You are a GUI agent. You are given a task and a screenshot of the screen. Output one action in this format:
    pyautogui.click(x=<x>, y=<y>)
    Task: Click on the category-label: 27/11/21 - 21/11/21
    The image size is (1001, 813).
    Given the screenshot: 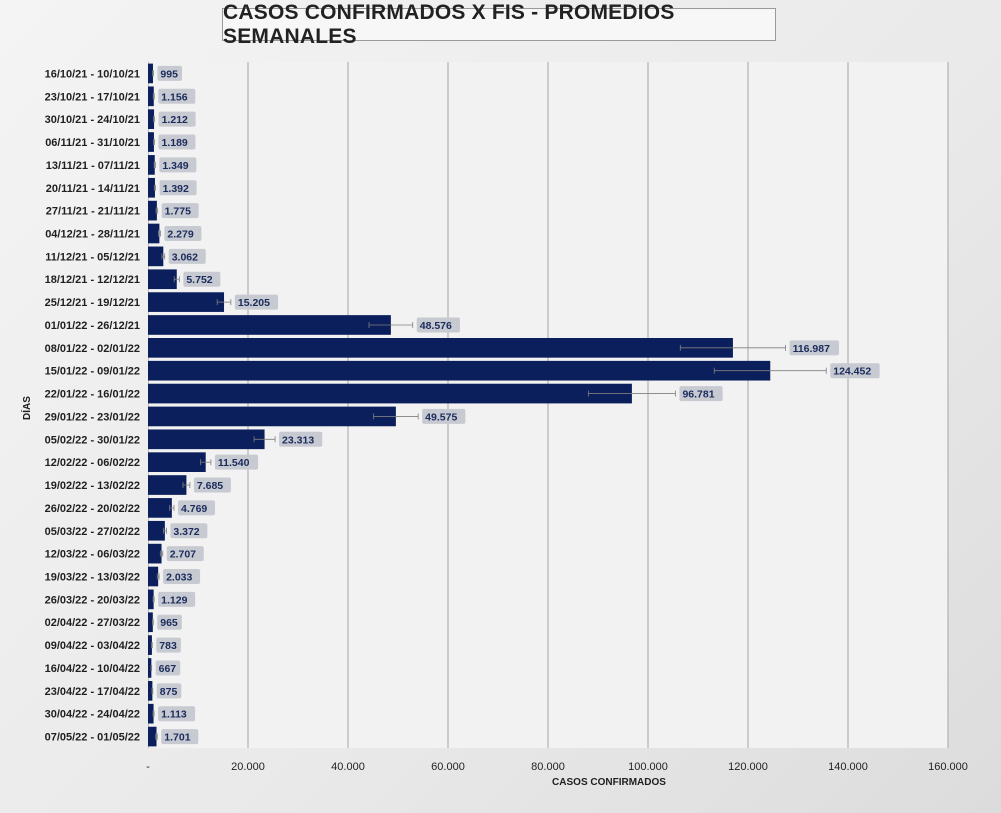 What is the action you would take?
    pyautogui.click(x=93, y=212)
    